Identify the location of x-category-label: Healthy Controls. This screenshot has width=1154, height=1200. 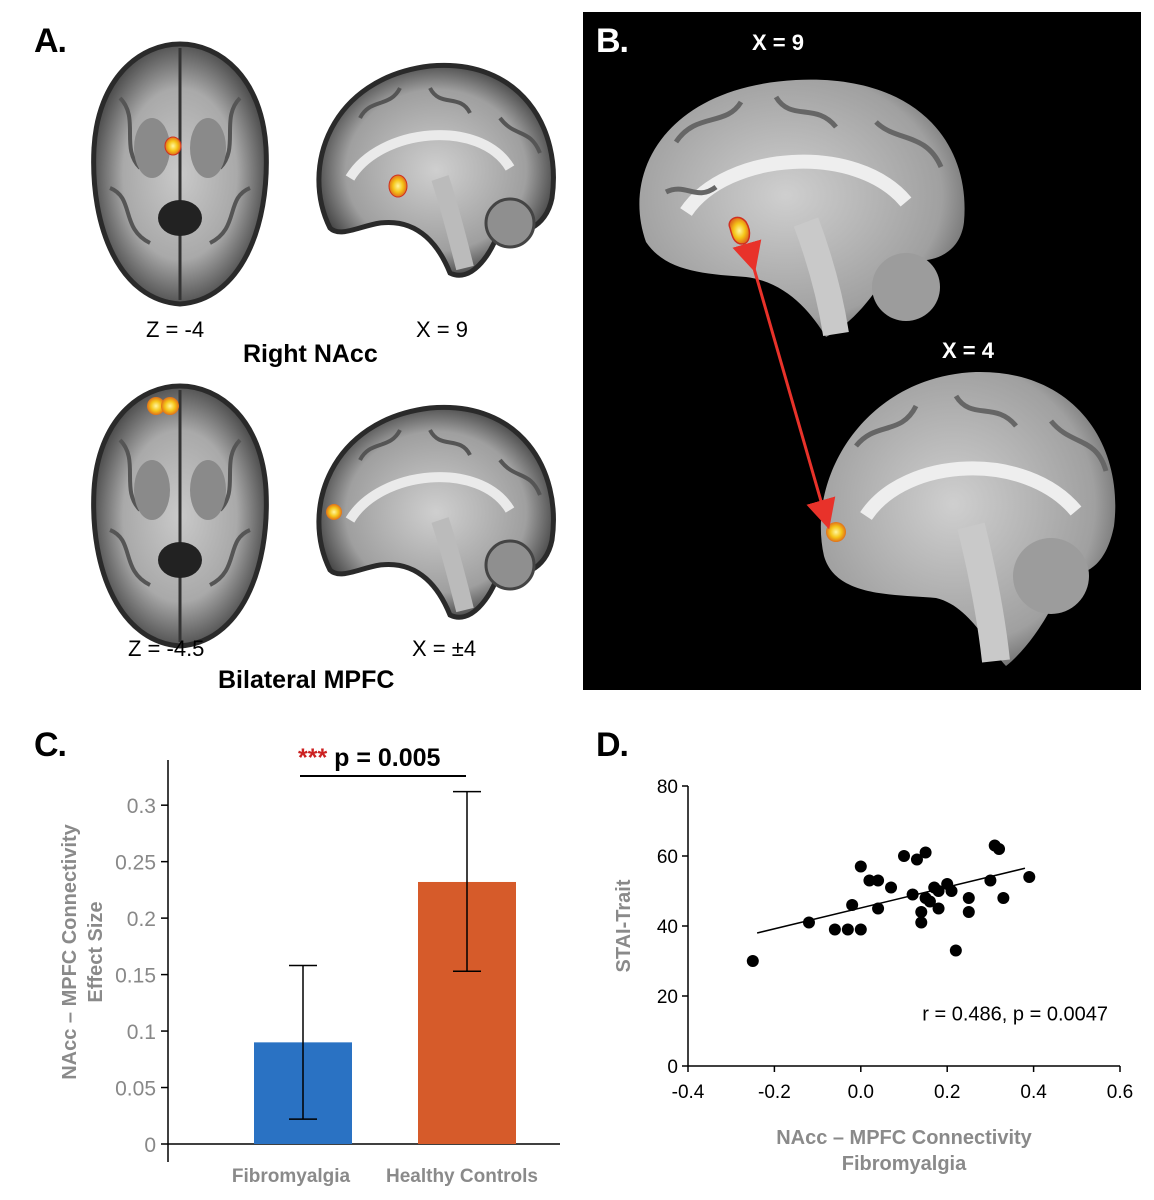
(462, 1176).